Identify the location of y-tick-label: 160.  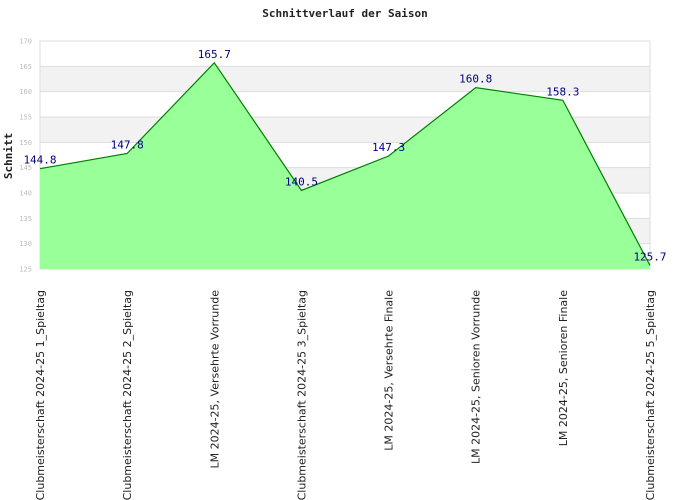
(25, 92).